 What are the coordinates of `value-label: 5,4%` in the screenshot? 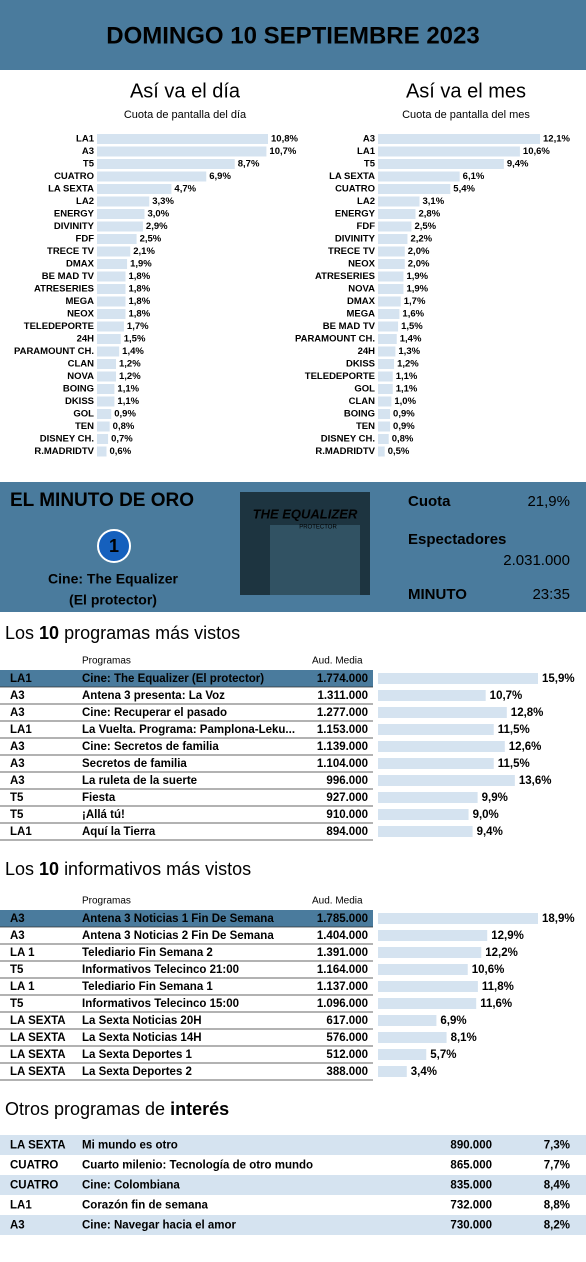 It's located at (464, 189).